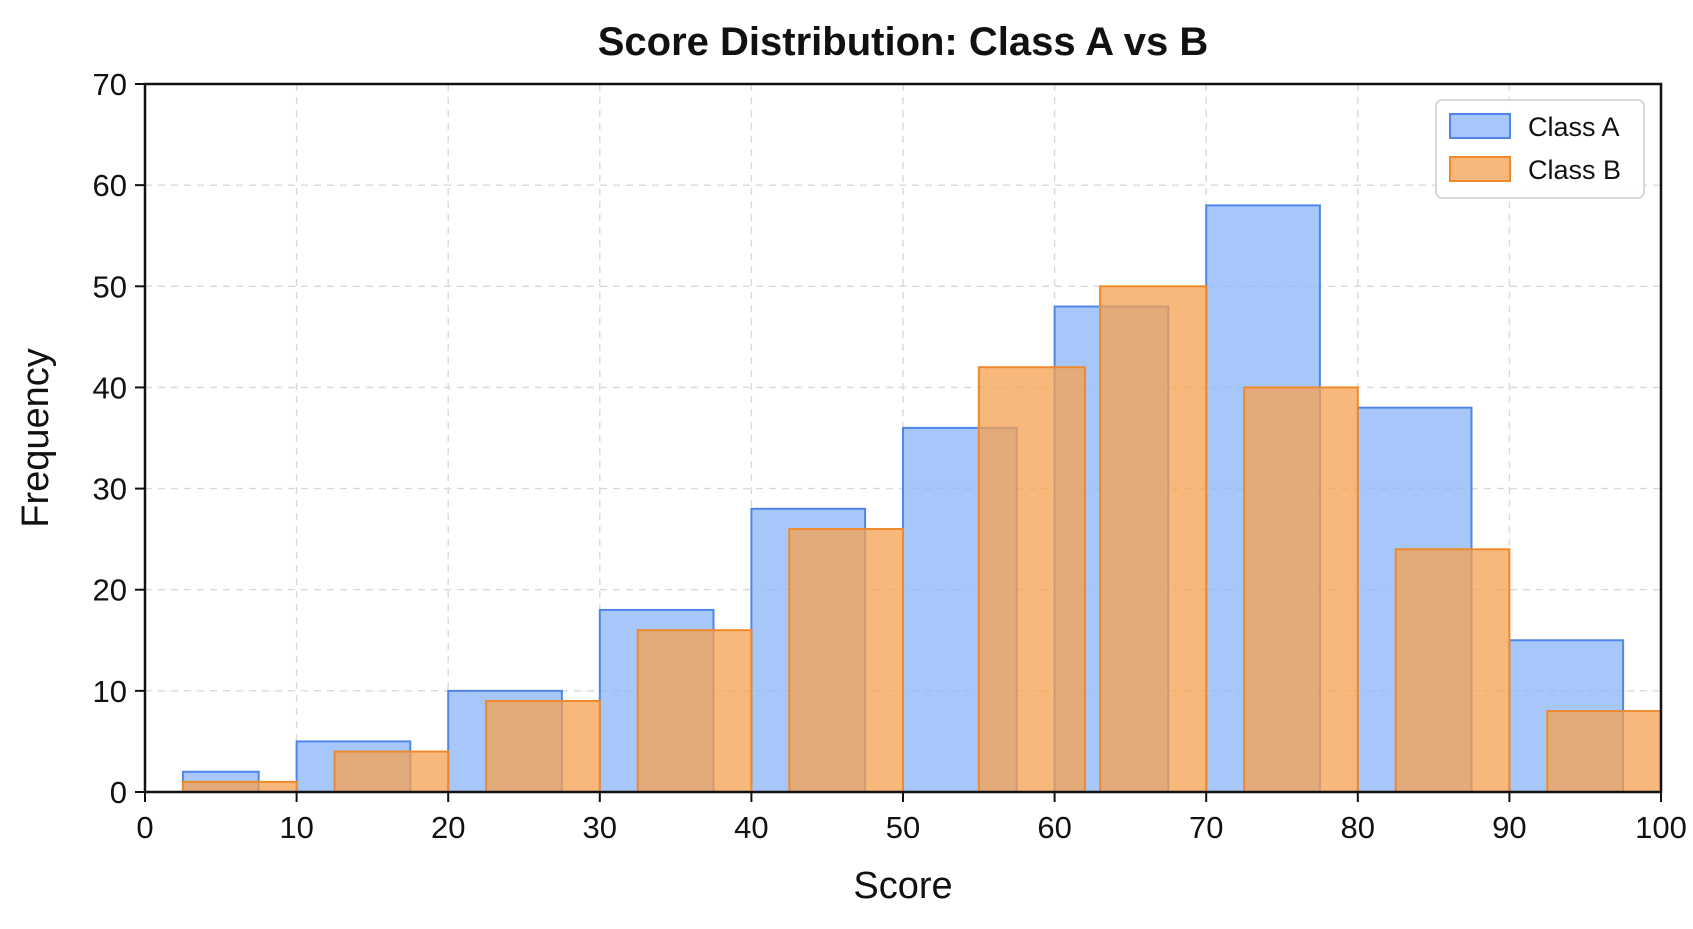 Image resolution: width=1693 pixels, height=929 pixels. I want to click on y-tick-label: 60, so click(110, 185).